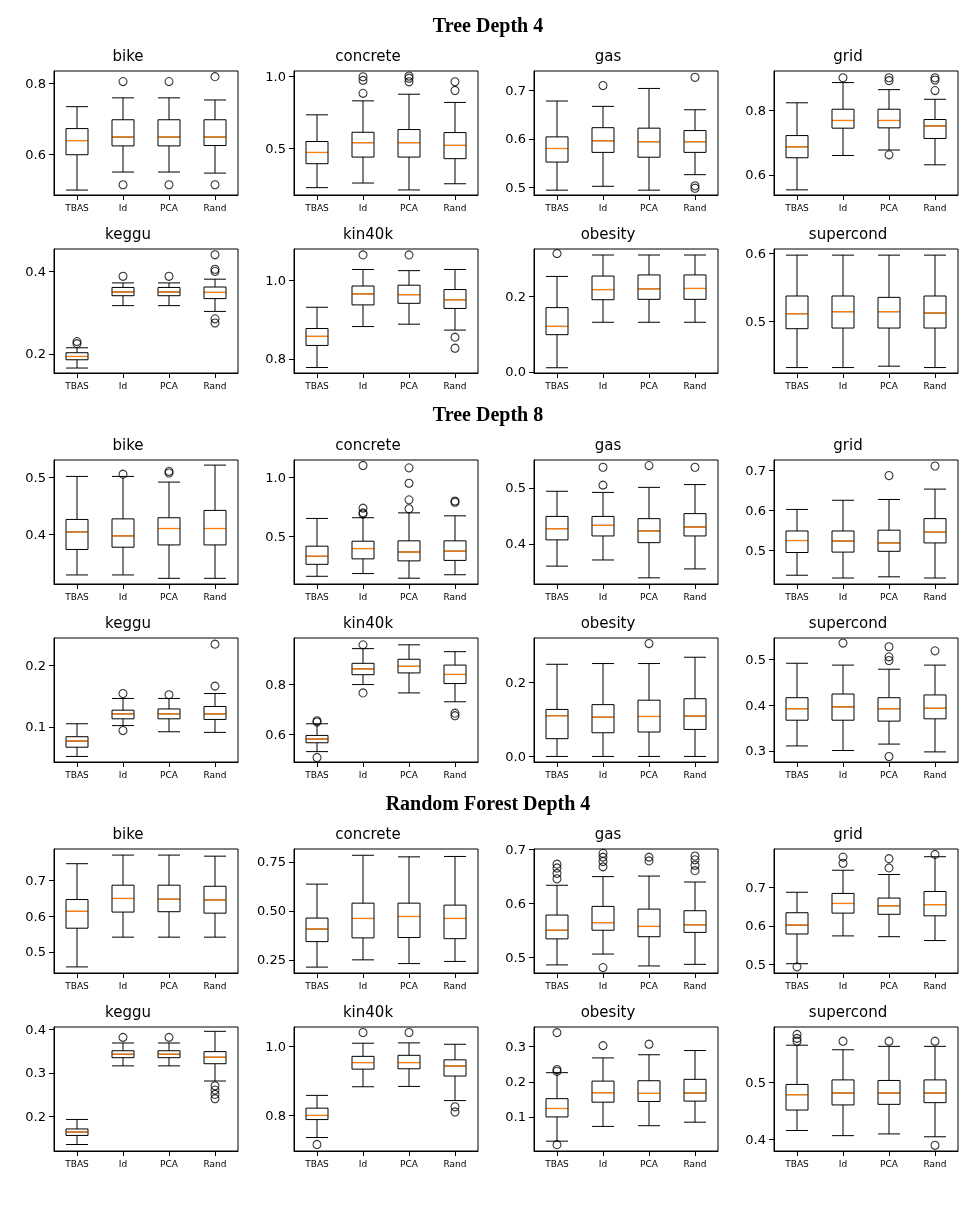 Image resolution: width=976 pixels, height=1219 pixels. Describe the element at coordinates (488, 415) in the screenshot. I see `text: Tree Depth 8` at that location.